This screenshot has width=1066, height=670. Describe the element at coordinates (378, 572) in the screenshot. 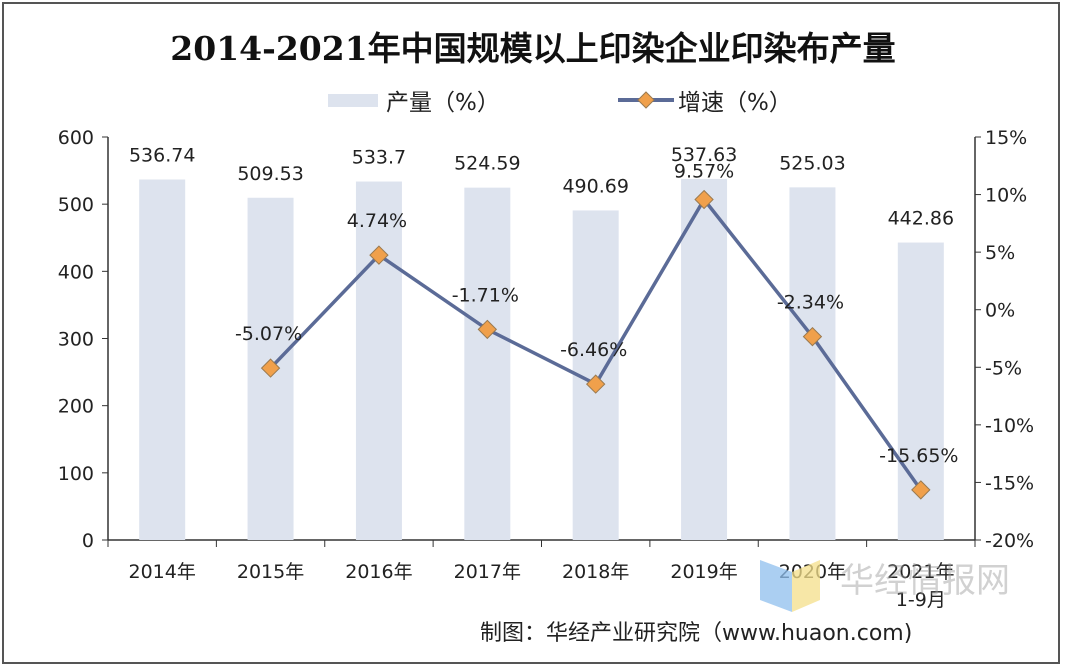

I see `x-tick-label: 2016年` at that location.